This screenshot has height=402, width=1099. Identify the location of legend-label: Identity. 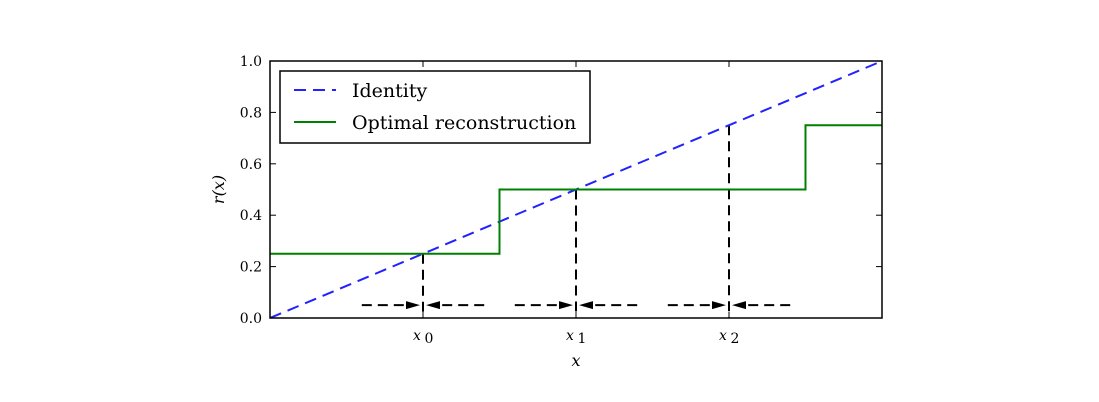
(389, 91).